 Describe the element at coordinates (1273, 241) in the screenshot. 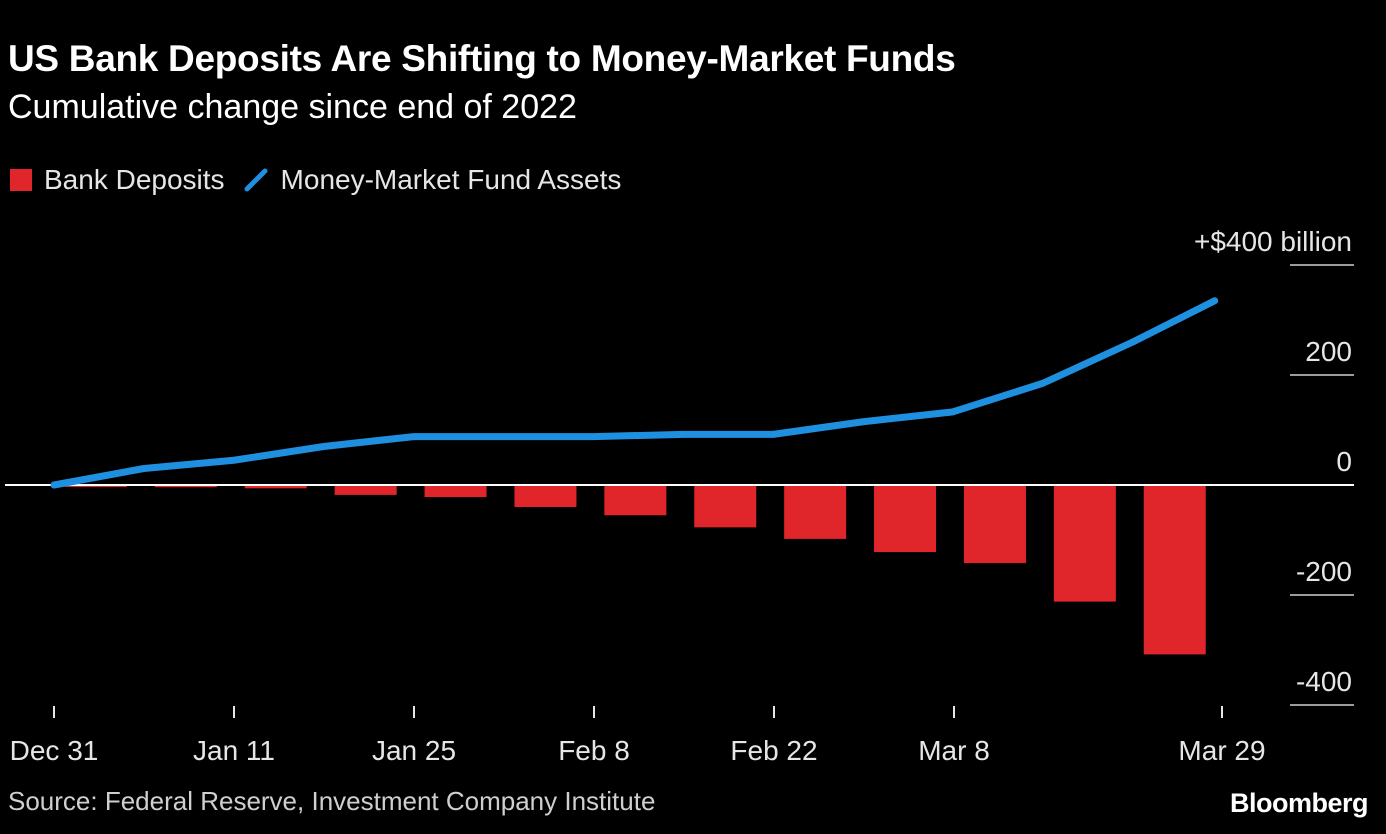

I see `y-tick-label: +$400 billion` at that location.